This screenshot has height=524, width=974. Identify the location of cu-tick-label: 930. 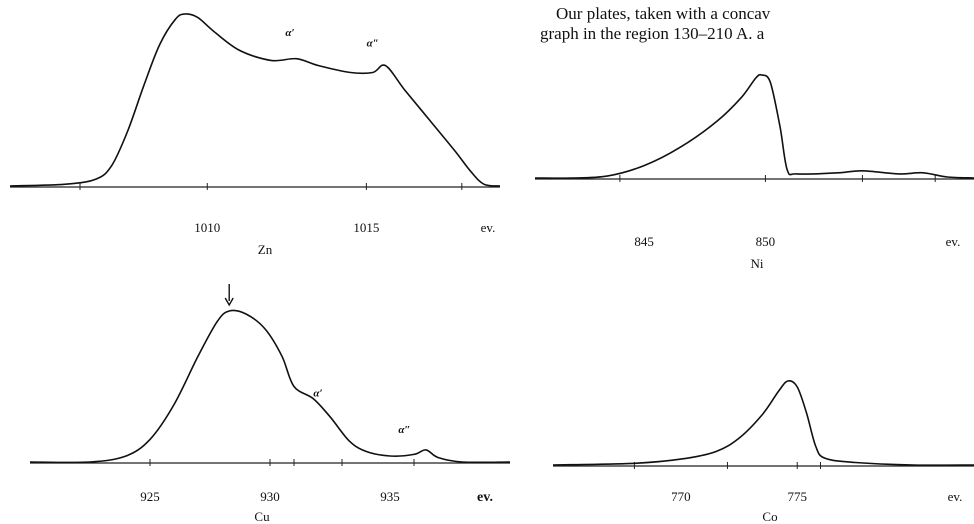
(270, 496).